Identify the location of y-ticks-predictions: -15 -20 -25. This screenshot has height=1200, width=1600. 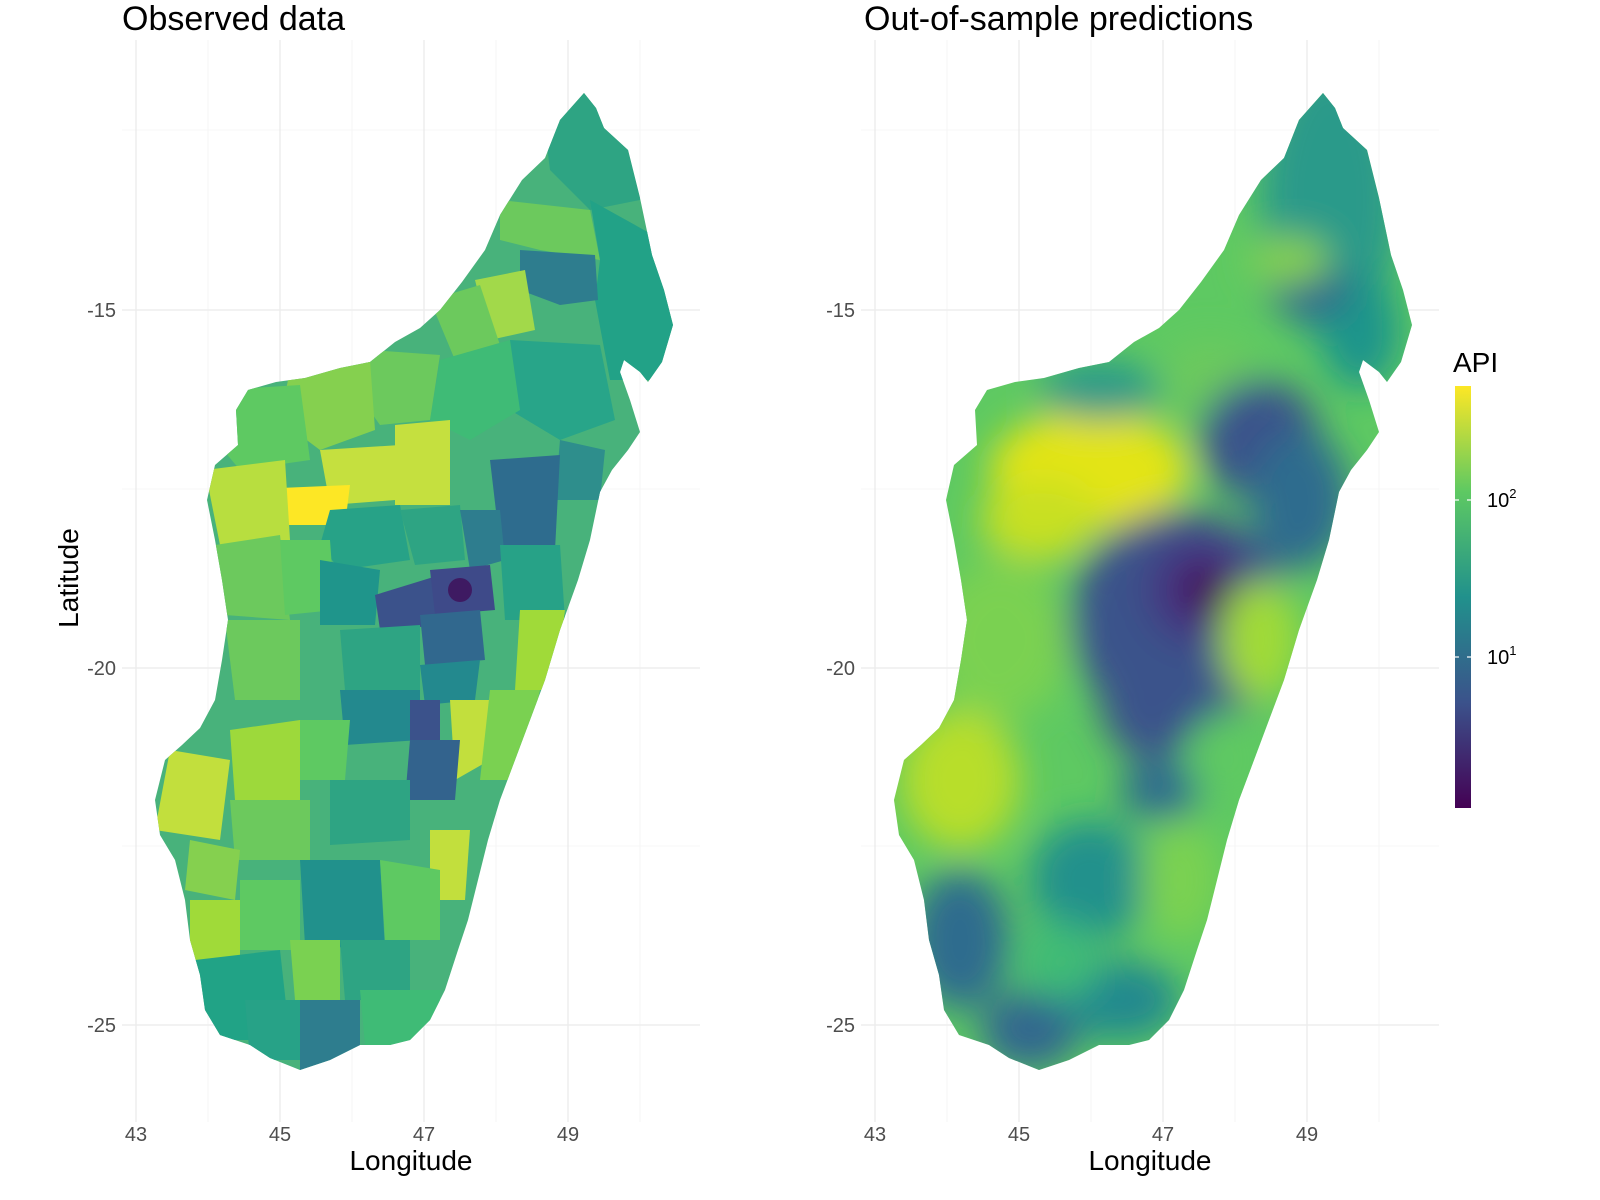
(840, 668).